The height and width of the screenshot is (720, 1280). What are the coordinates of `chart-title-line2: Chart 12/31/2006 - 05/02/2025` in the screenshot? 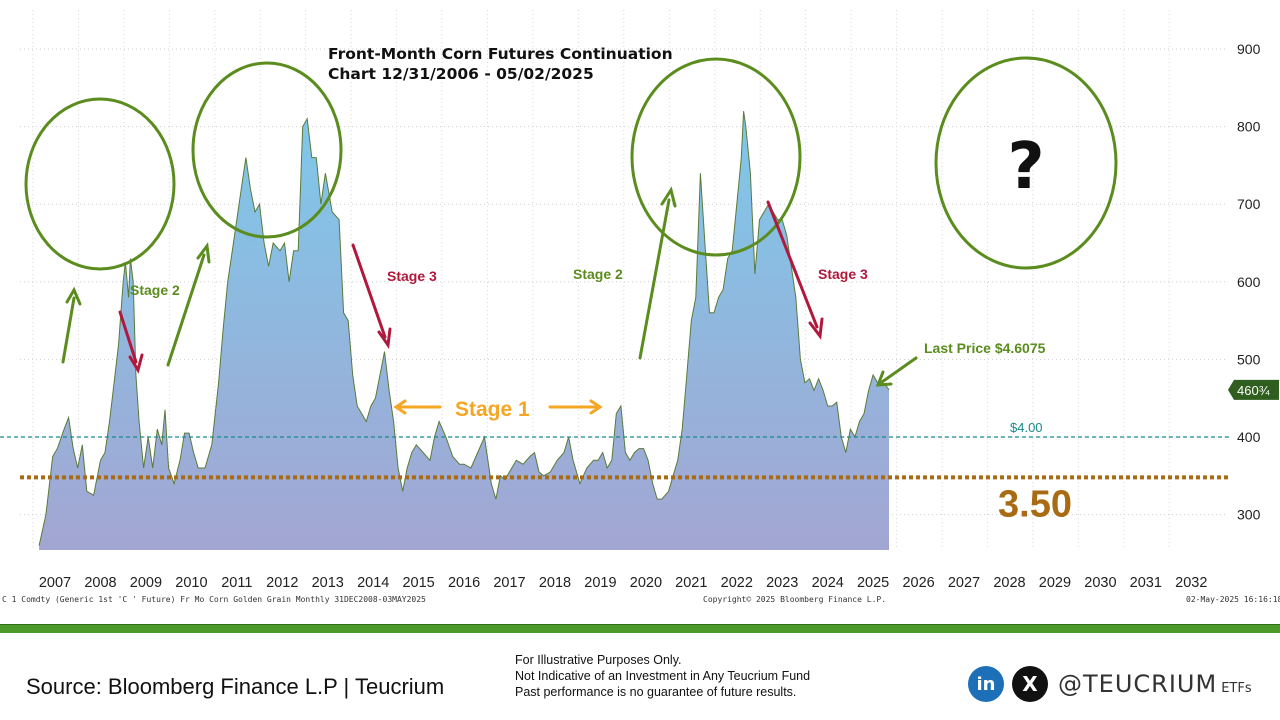 It's located at (461, 74).